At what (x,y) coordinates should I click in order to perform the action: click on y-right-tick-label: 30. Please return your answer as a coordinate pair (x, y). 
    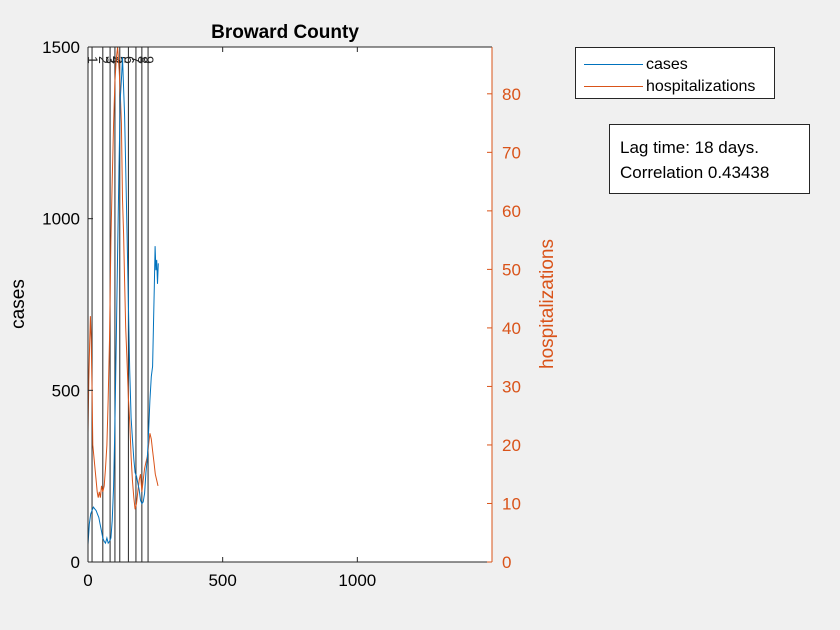
    Looking at the image, I should click on (511, 386).